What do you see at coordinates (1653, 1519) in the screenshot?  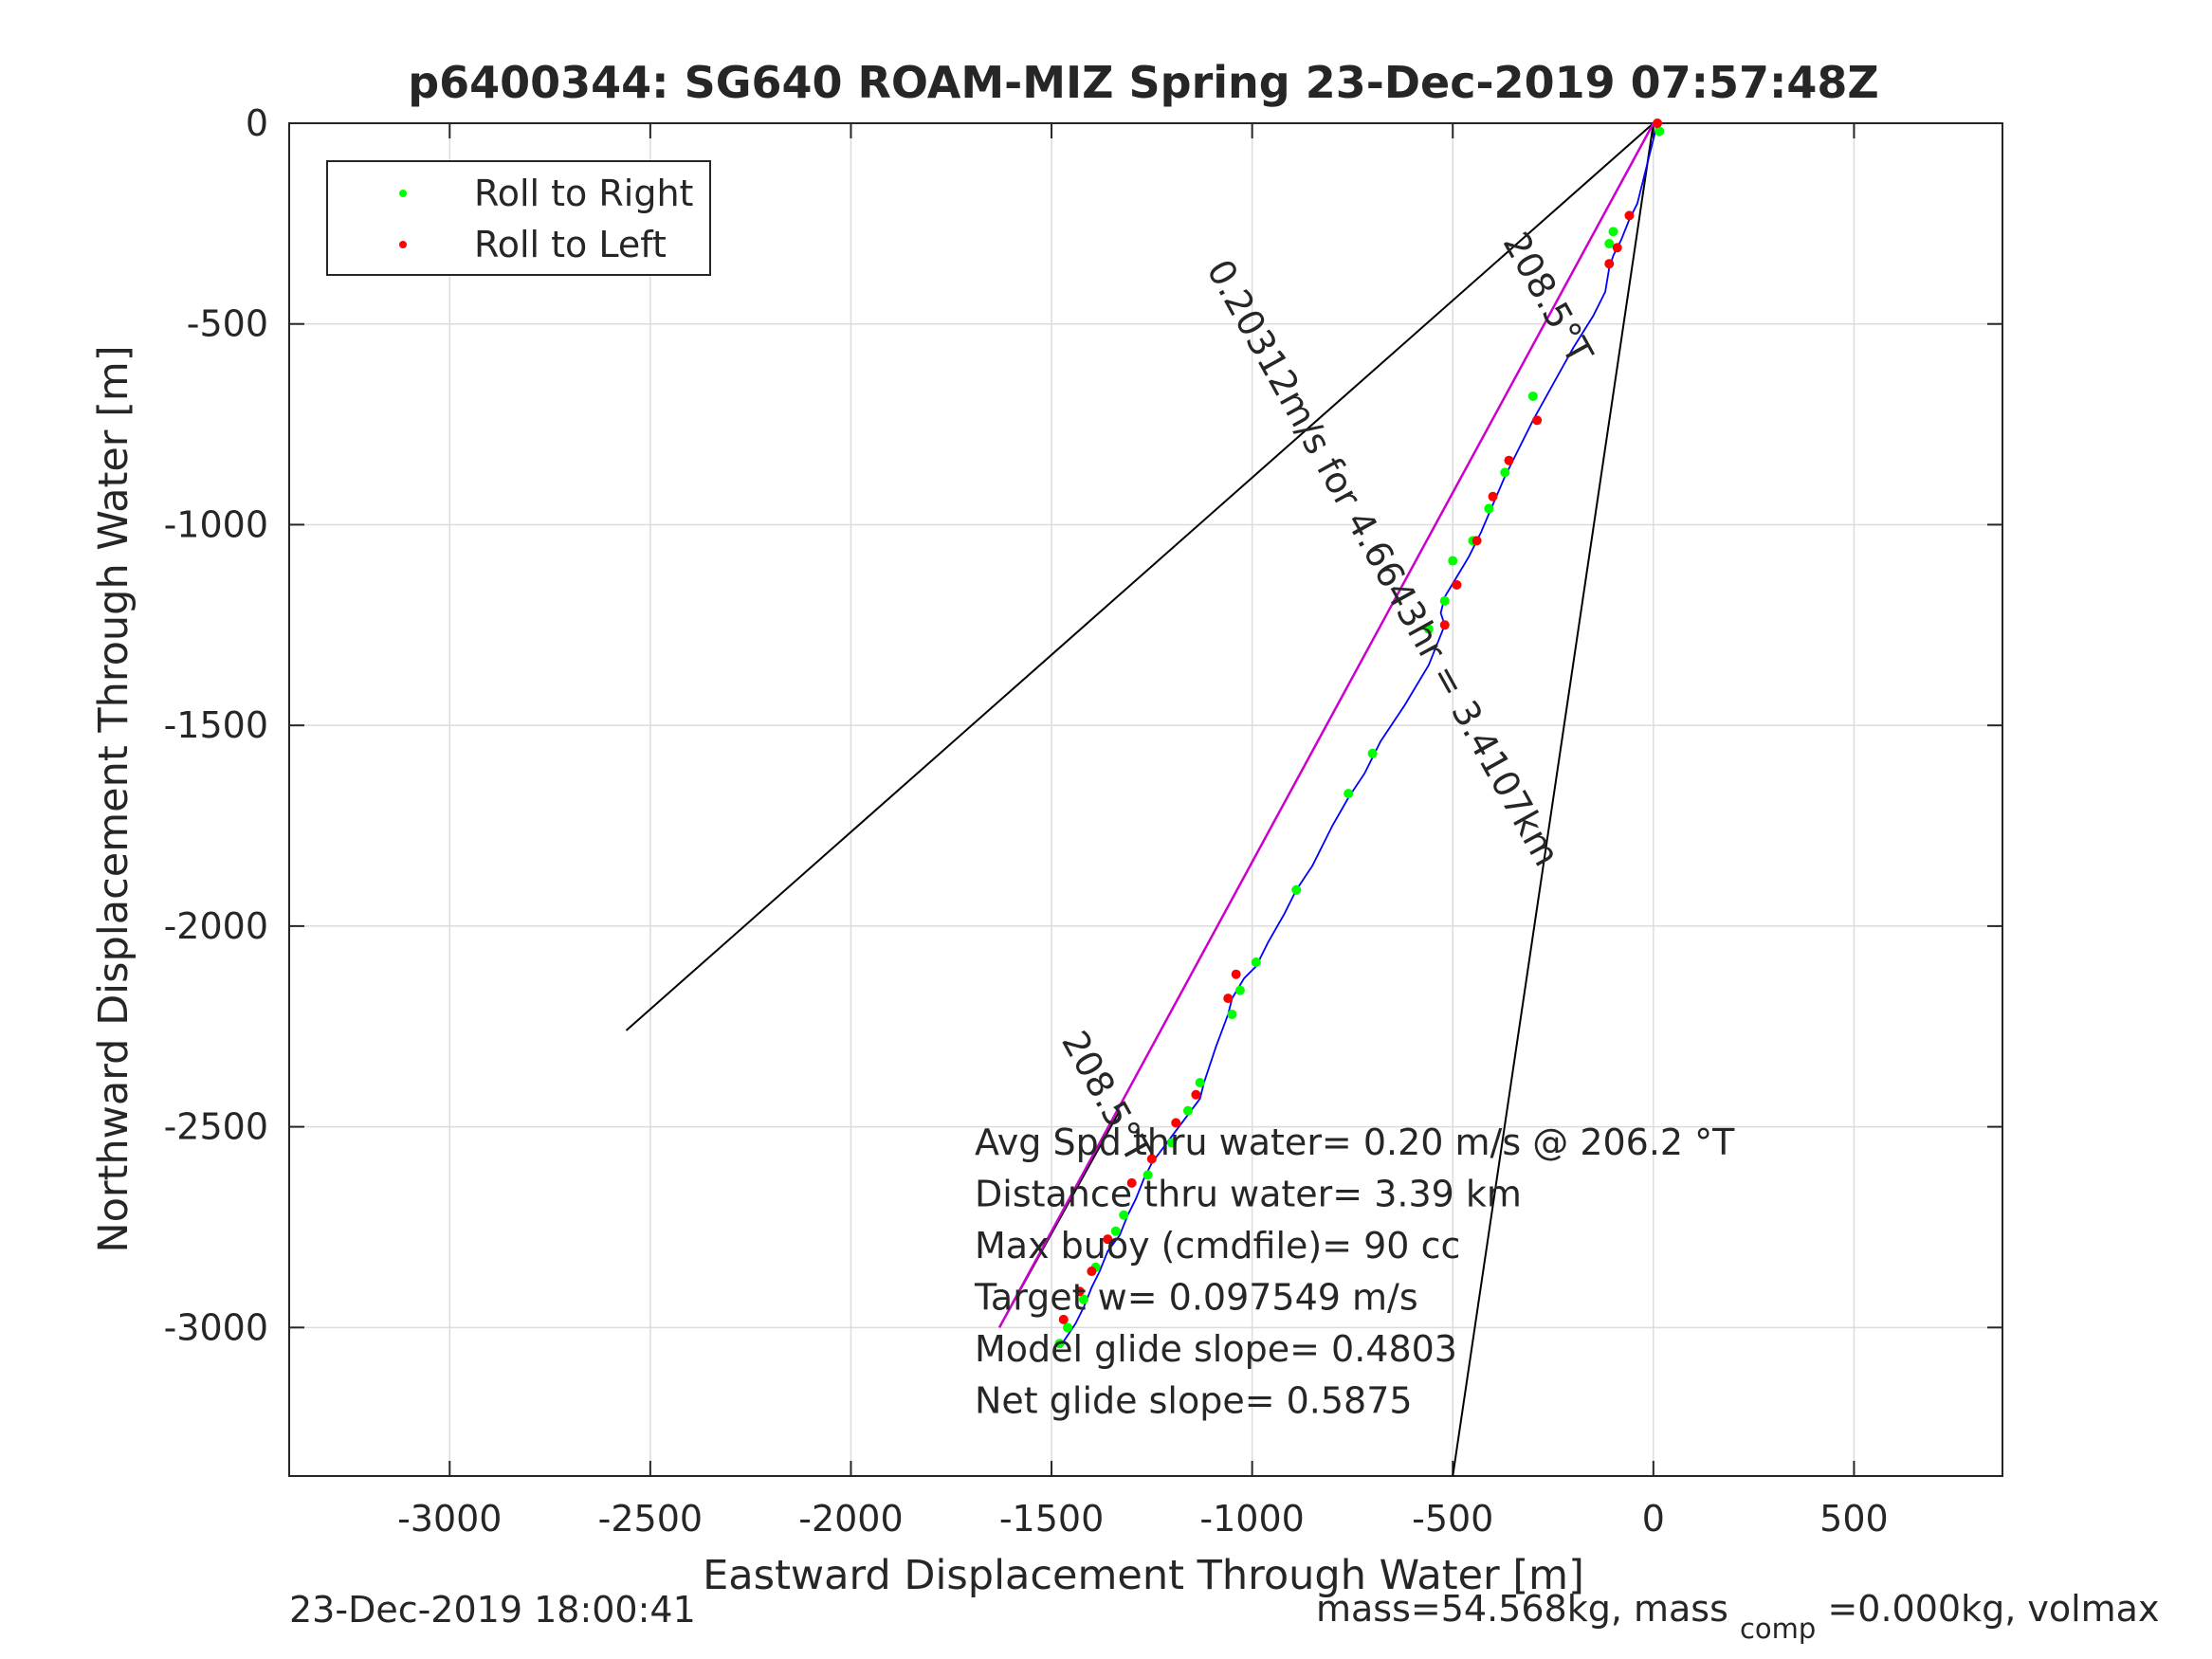 I see `x-tick-label: 0` at bounding box center [1653, 1519].